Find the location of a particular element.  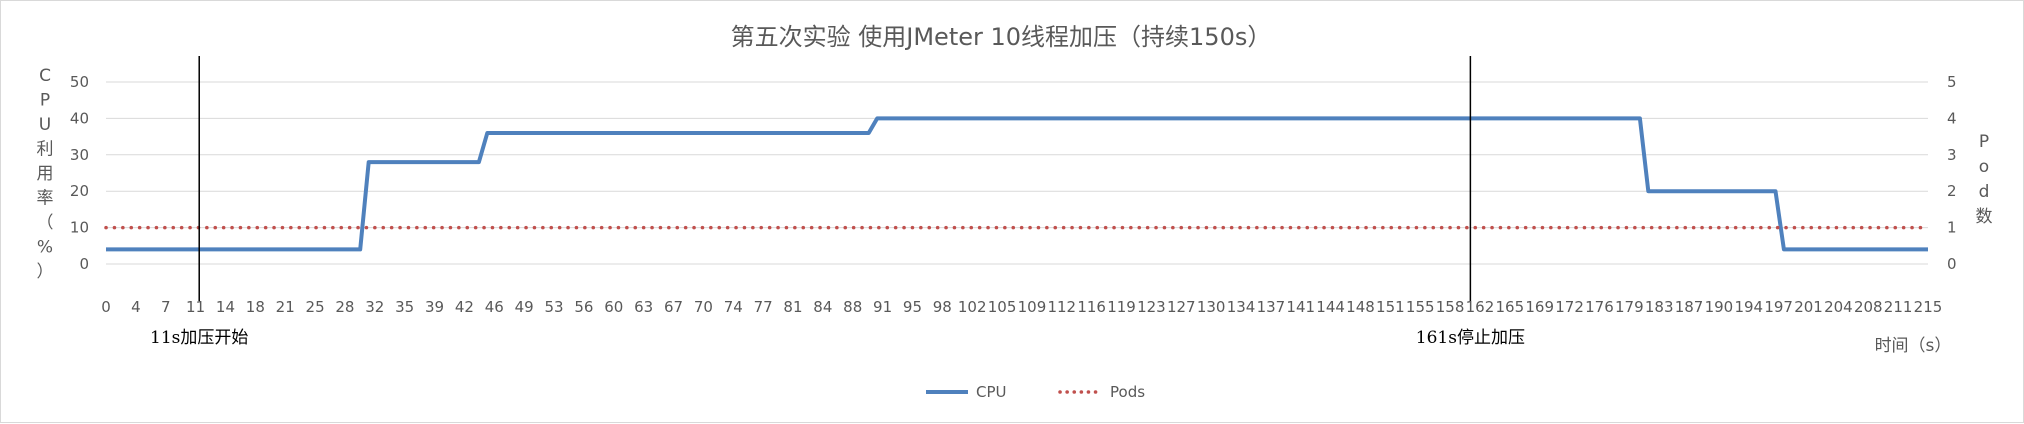

x-tick-label: 208 is located at coordinates (1868, 307).